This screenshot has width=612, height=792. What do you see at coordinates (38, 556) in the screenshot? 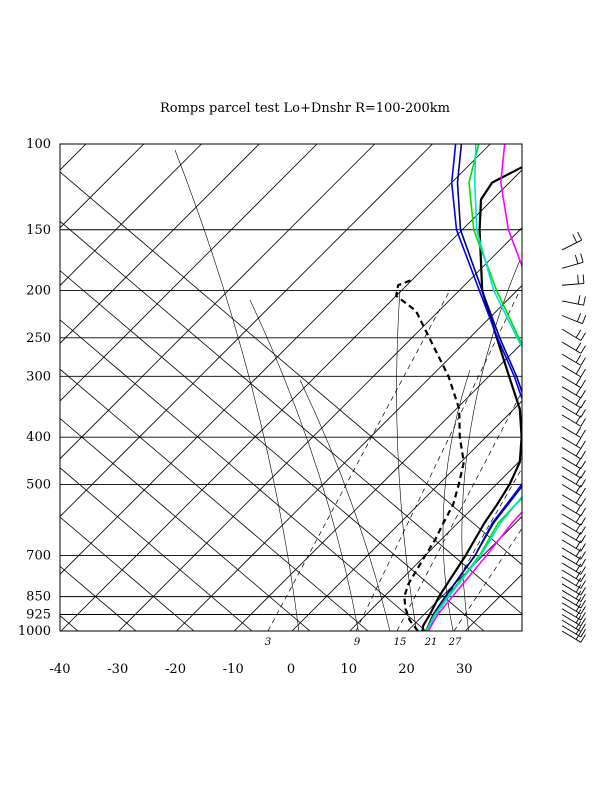
I see `pressure-tick-label: 700` at bounding box center [38, 556].